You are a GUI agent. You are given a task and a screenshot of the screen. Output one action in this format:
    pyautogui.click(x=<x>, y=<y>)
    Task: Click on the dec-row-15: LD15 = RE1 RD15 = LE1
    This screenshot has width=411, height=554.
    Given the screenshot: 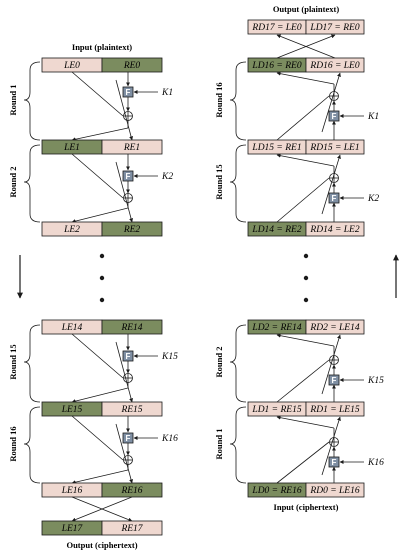 What is the action you would take?
    pyautogui.click(x=306, y=147)
    